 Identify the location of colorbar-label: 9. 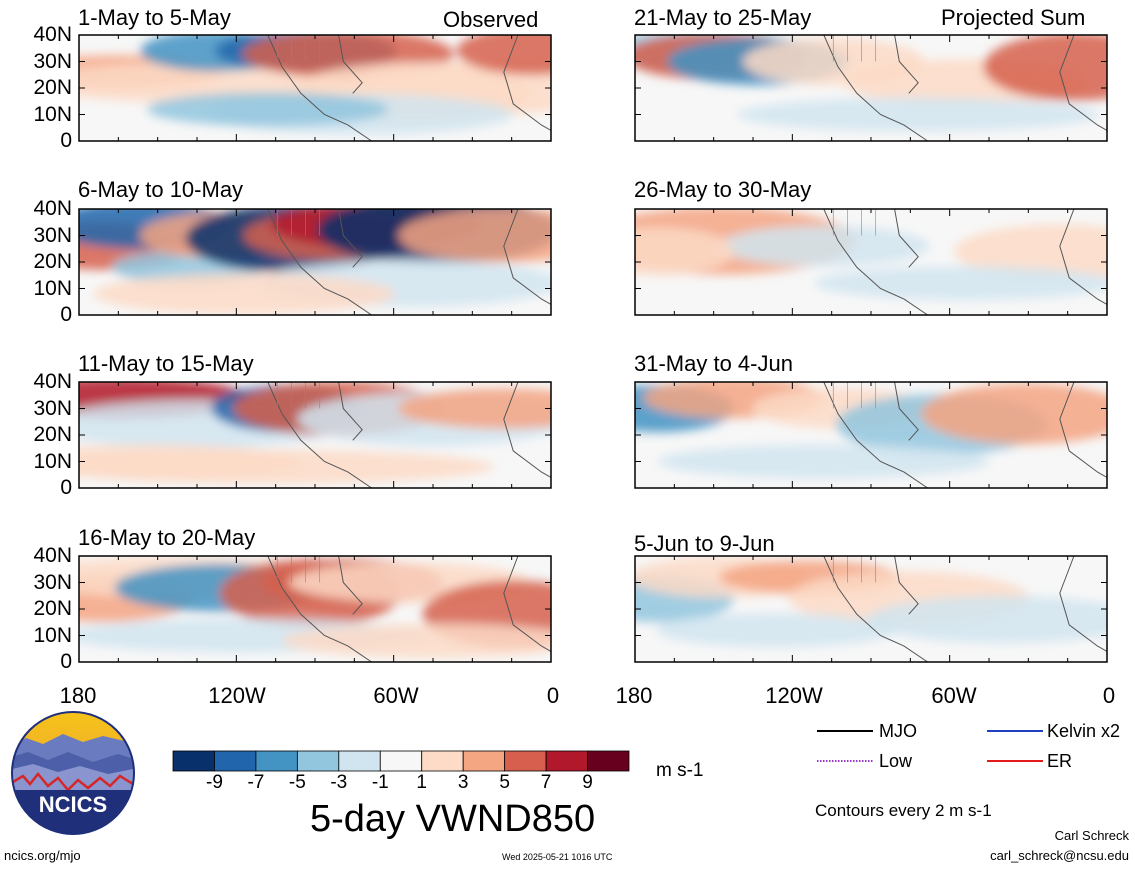
(587, 782).